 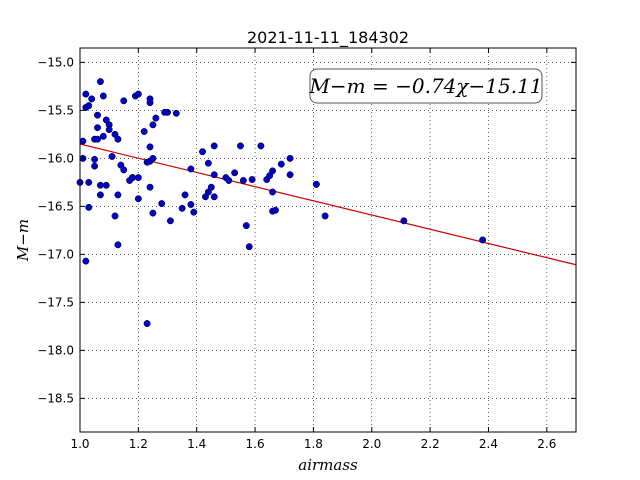 What do you see at coordinates (79, 444) in the screenshot?
I see `x-tick-label: 1.0` at bounding box center [79, 444].